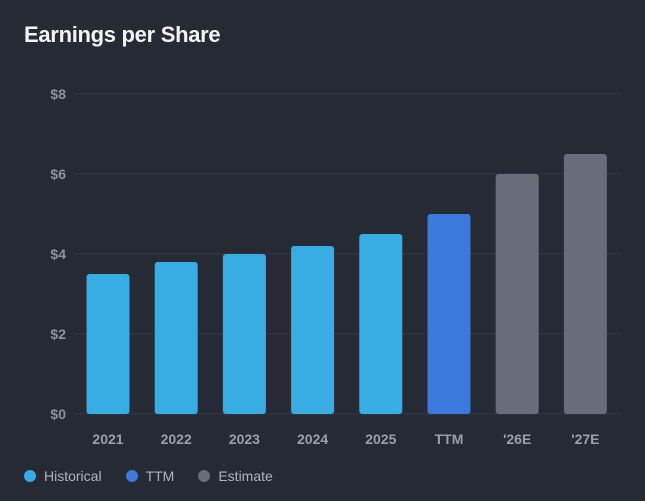 The height and width of the screenshot is (501, 645). I want to click on legend-label-historical: Historical, so click(73, 476).